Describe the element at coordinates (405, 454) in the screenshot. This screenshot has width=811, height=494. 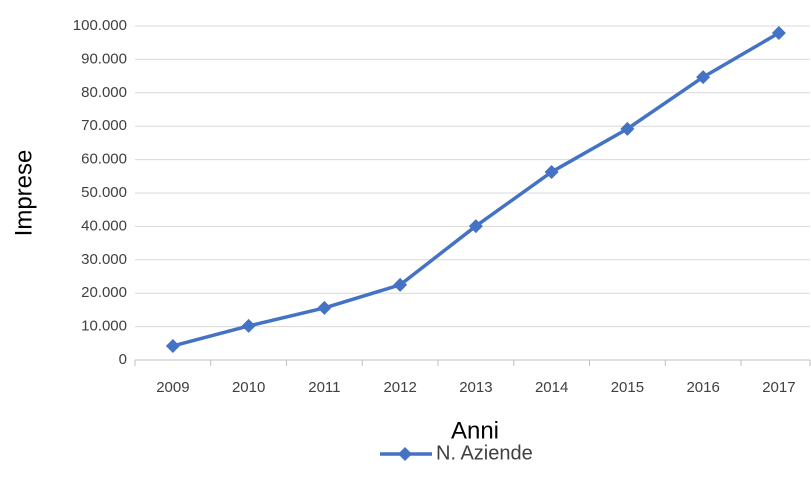
I see `legend-marker` at that location.